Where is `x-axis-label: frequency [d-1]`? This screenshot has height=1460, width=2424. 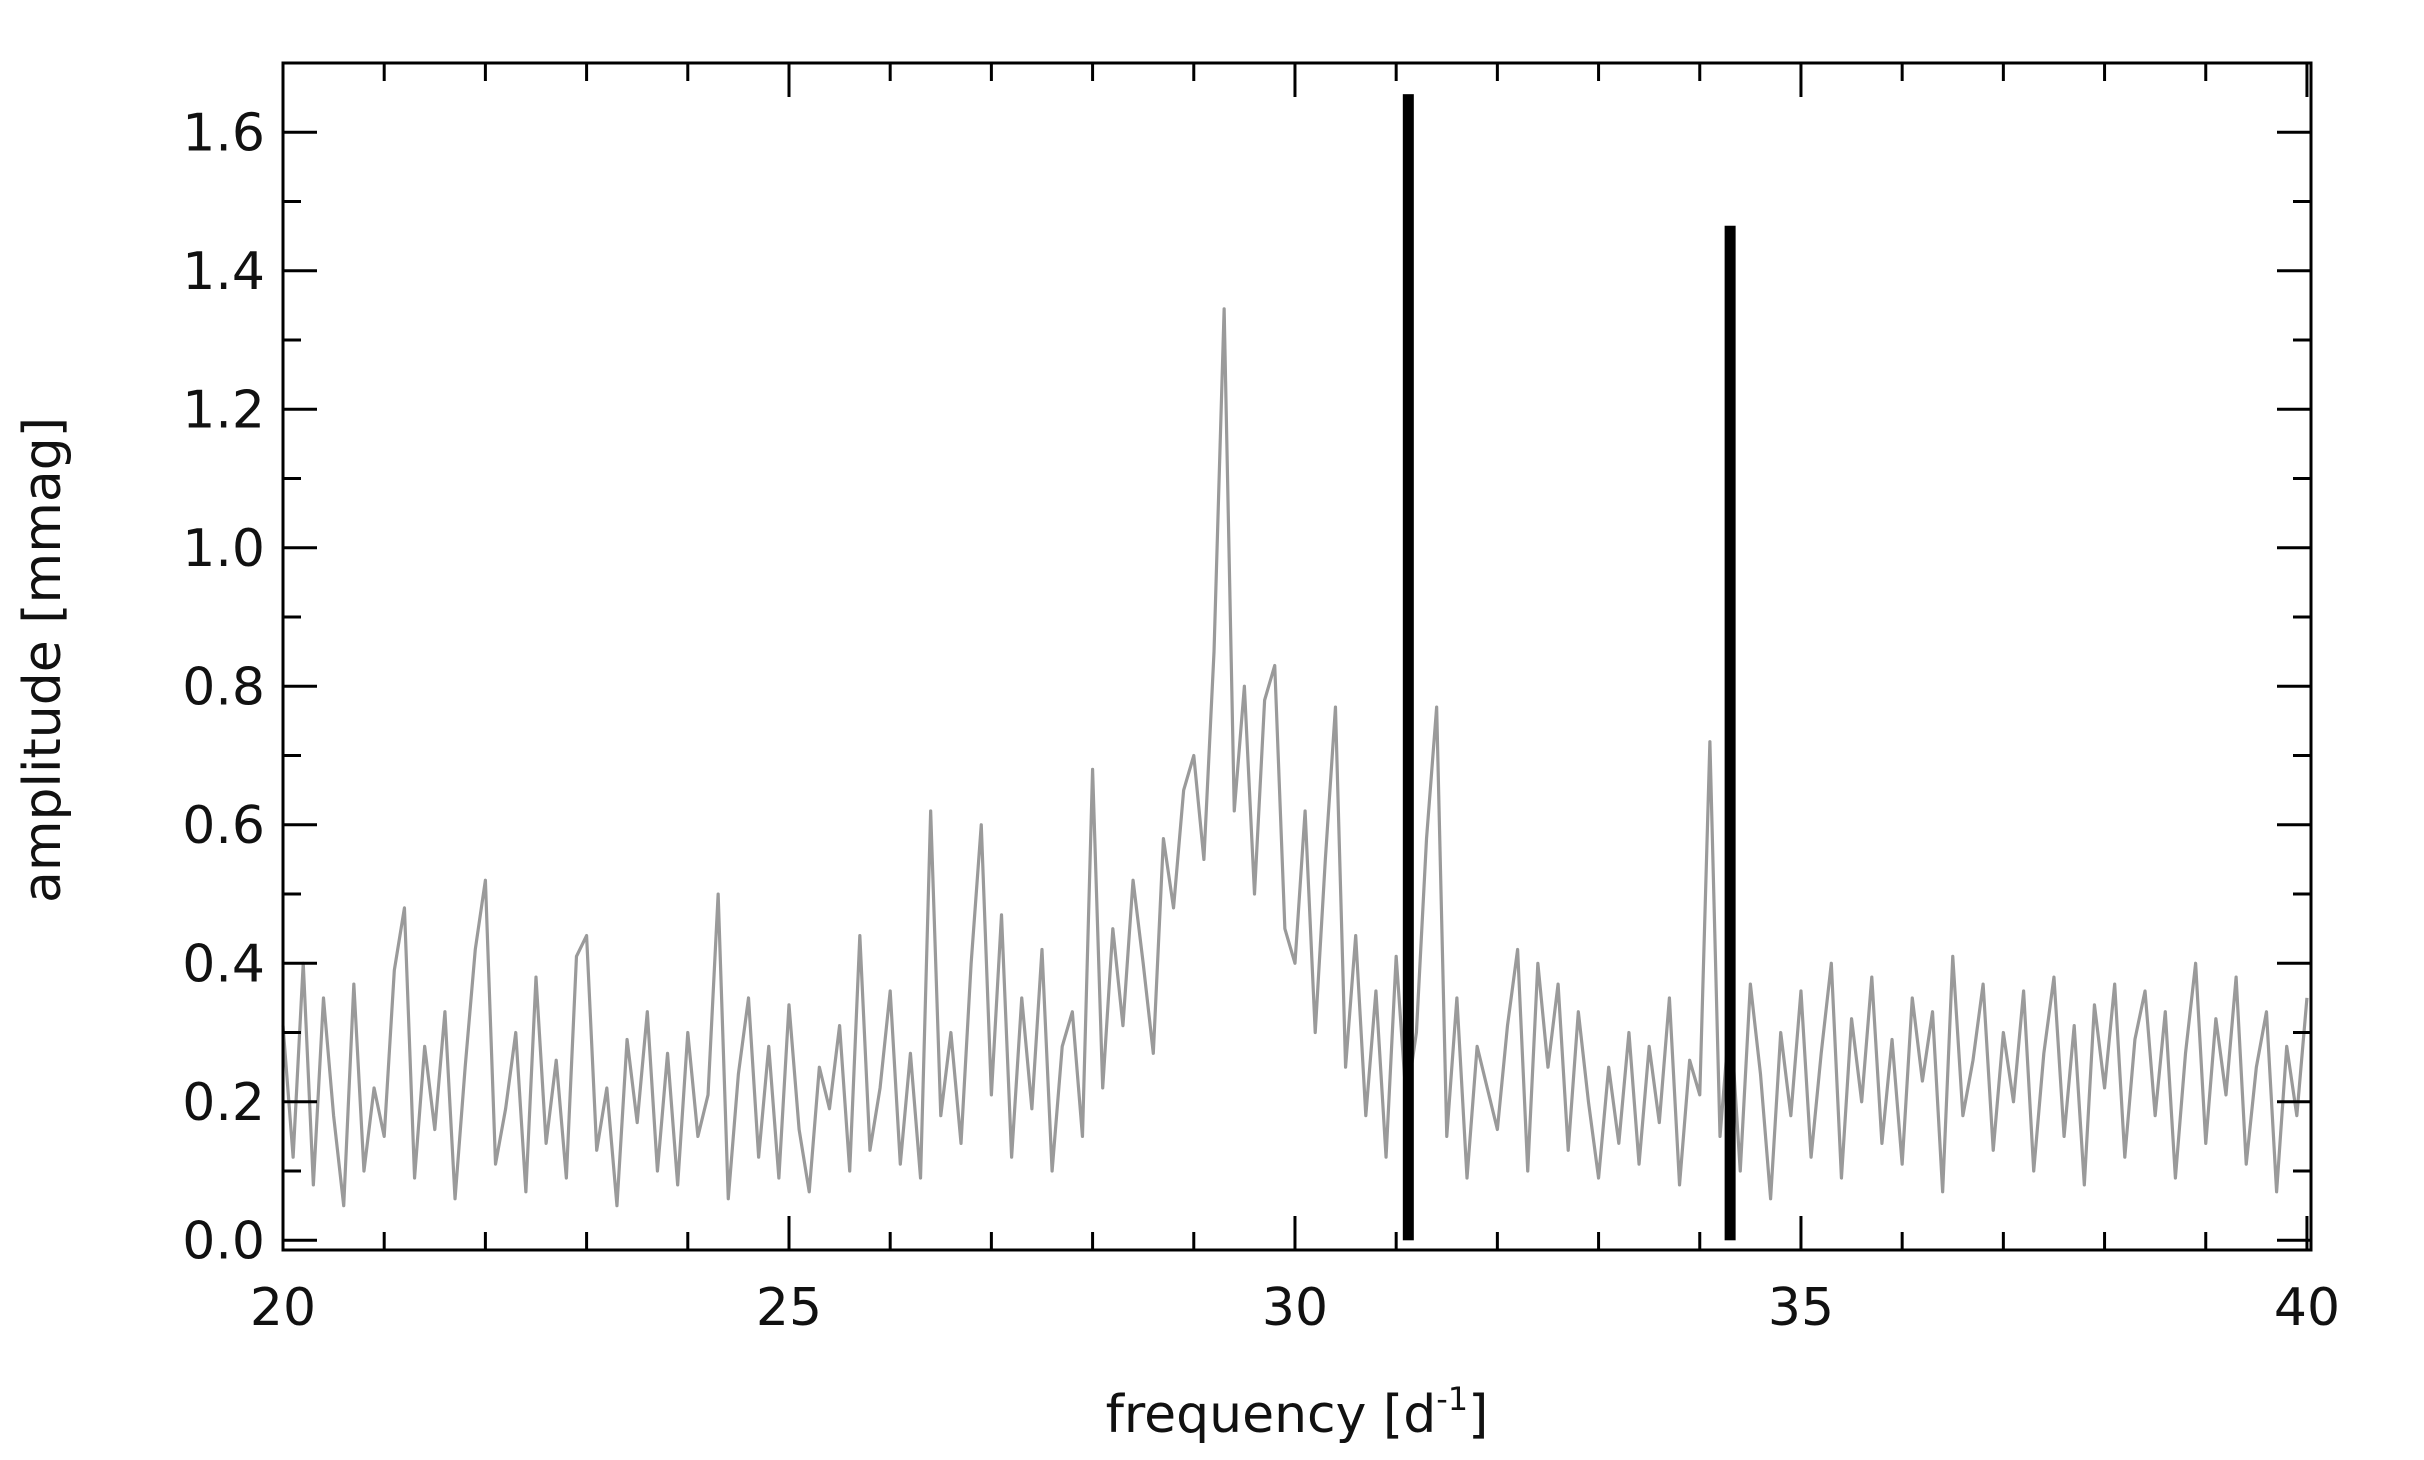
x-axis-label: frequency [d-1] is located at coordinates (1297, 1412).